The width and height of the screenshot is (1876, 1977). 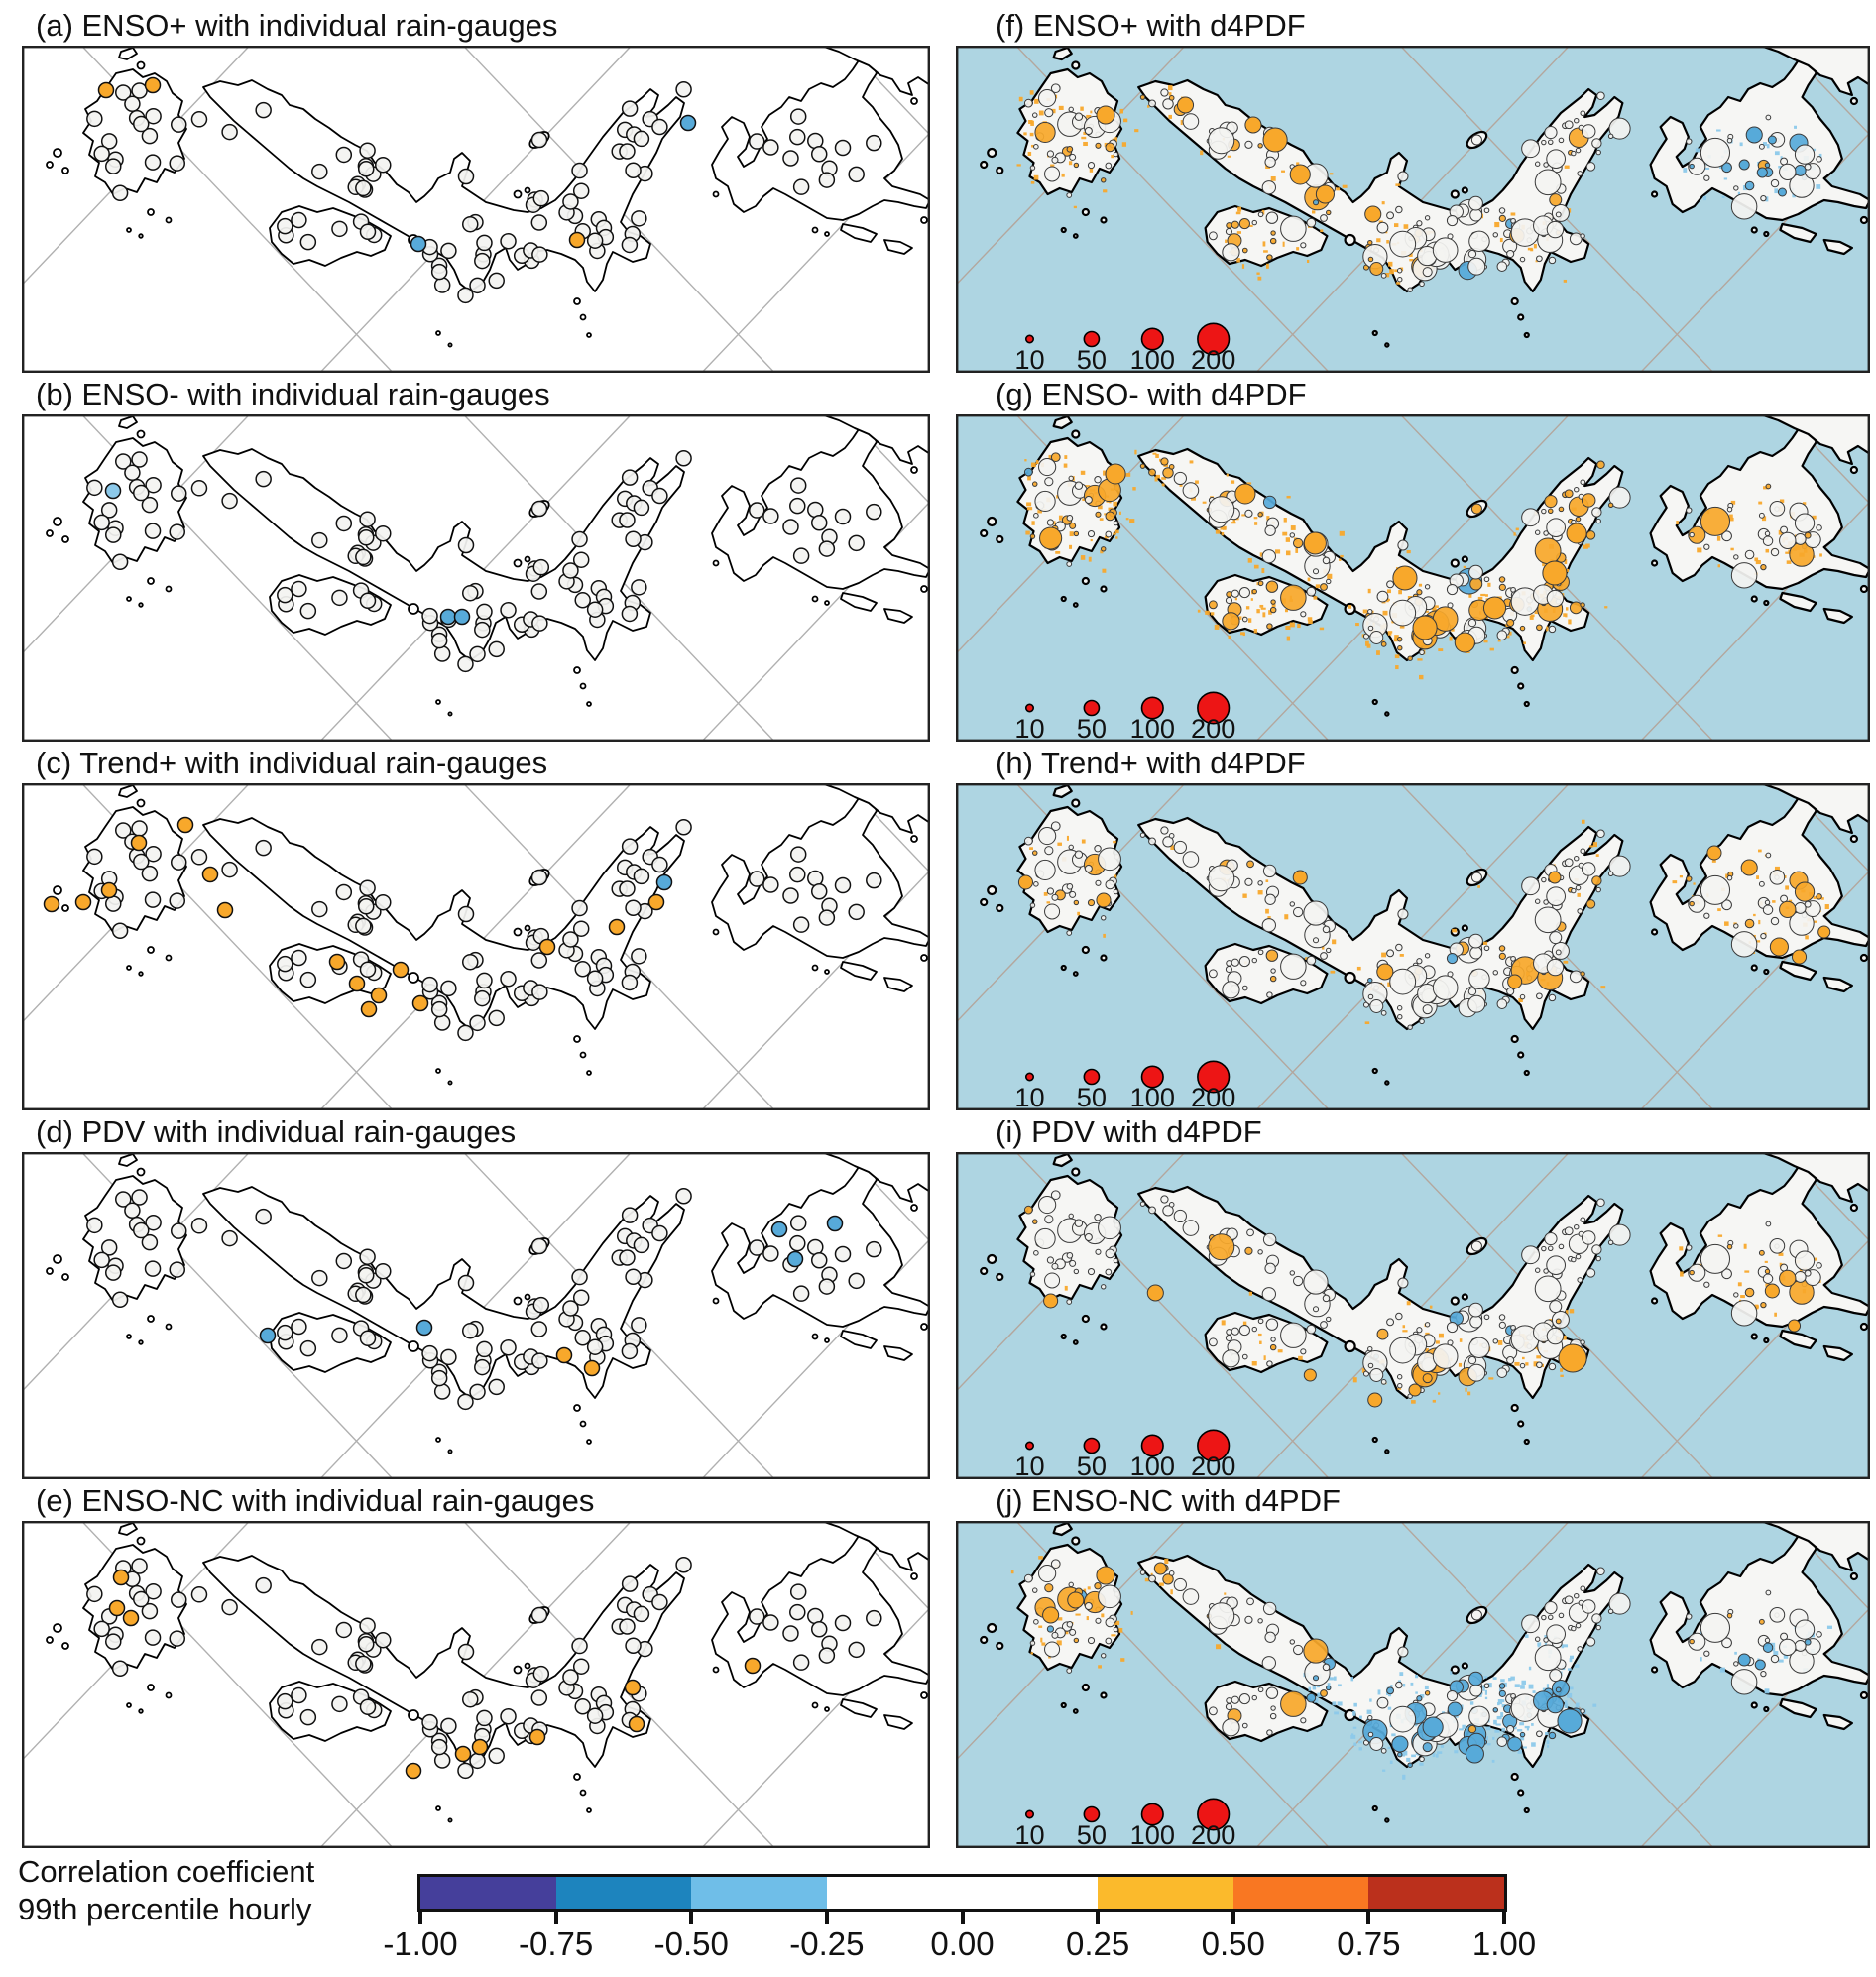 I want to click on panel-pdv-d4pdf: (i) PDV with d4PDF 10 50 100 200, so click(x=1413, y=1297).